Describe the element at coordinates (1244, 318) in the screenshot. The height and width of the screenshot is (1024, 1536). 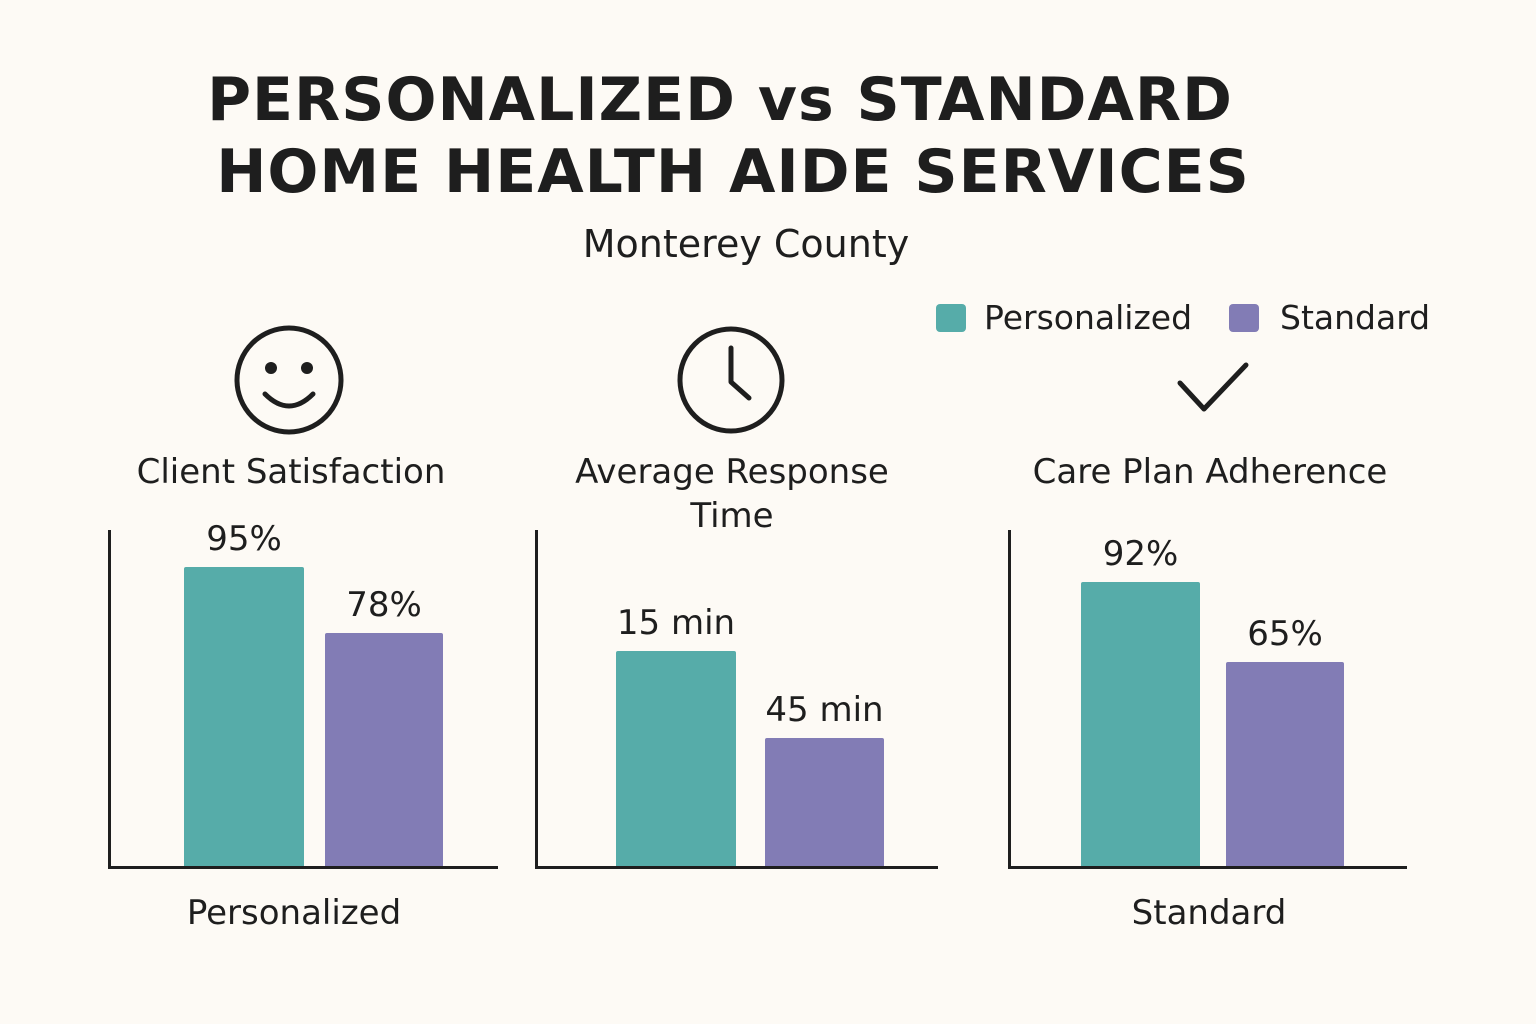
I see `legend-swatch-standard` at that location.